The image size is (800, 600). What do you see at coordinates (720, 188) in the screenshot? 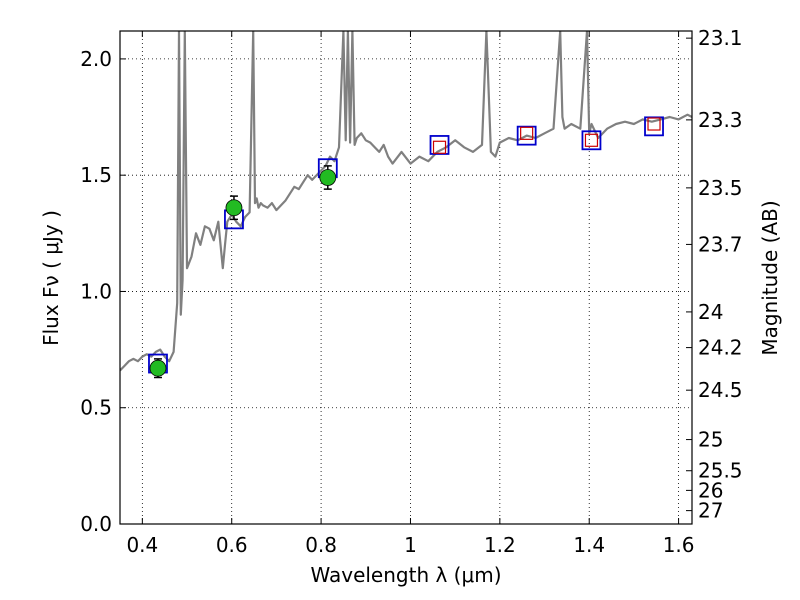
I see `magnitude-tick-label: 23.5` at bounding box center [720, 188].